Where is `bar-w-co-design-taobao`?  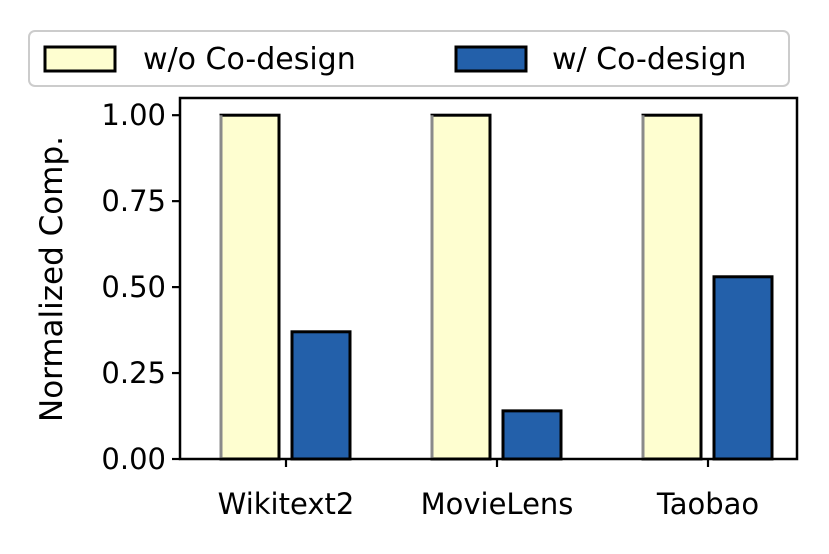 bar-w-co-design-taobao is located at coordinates (743, 368).